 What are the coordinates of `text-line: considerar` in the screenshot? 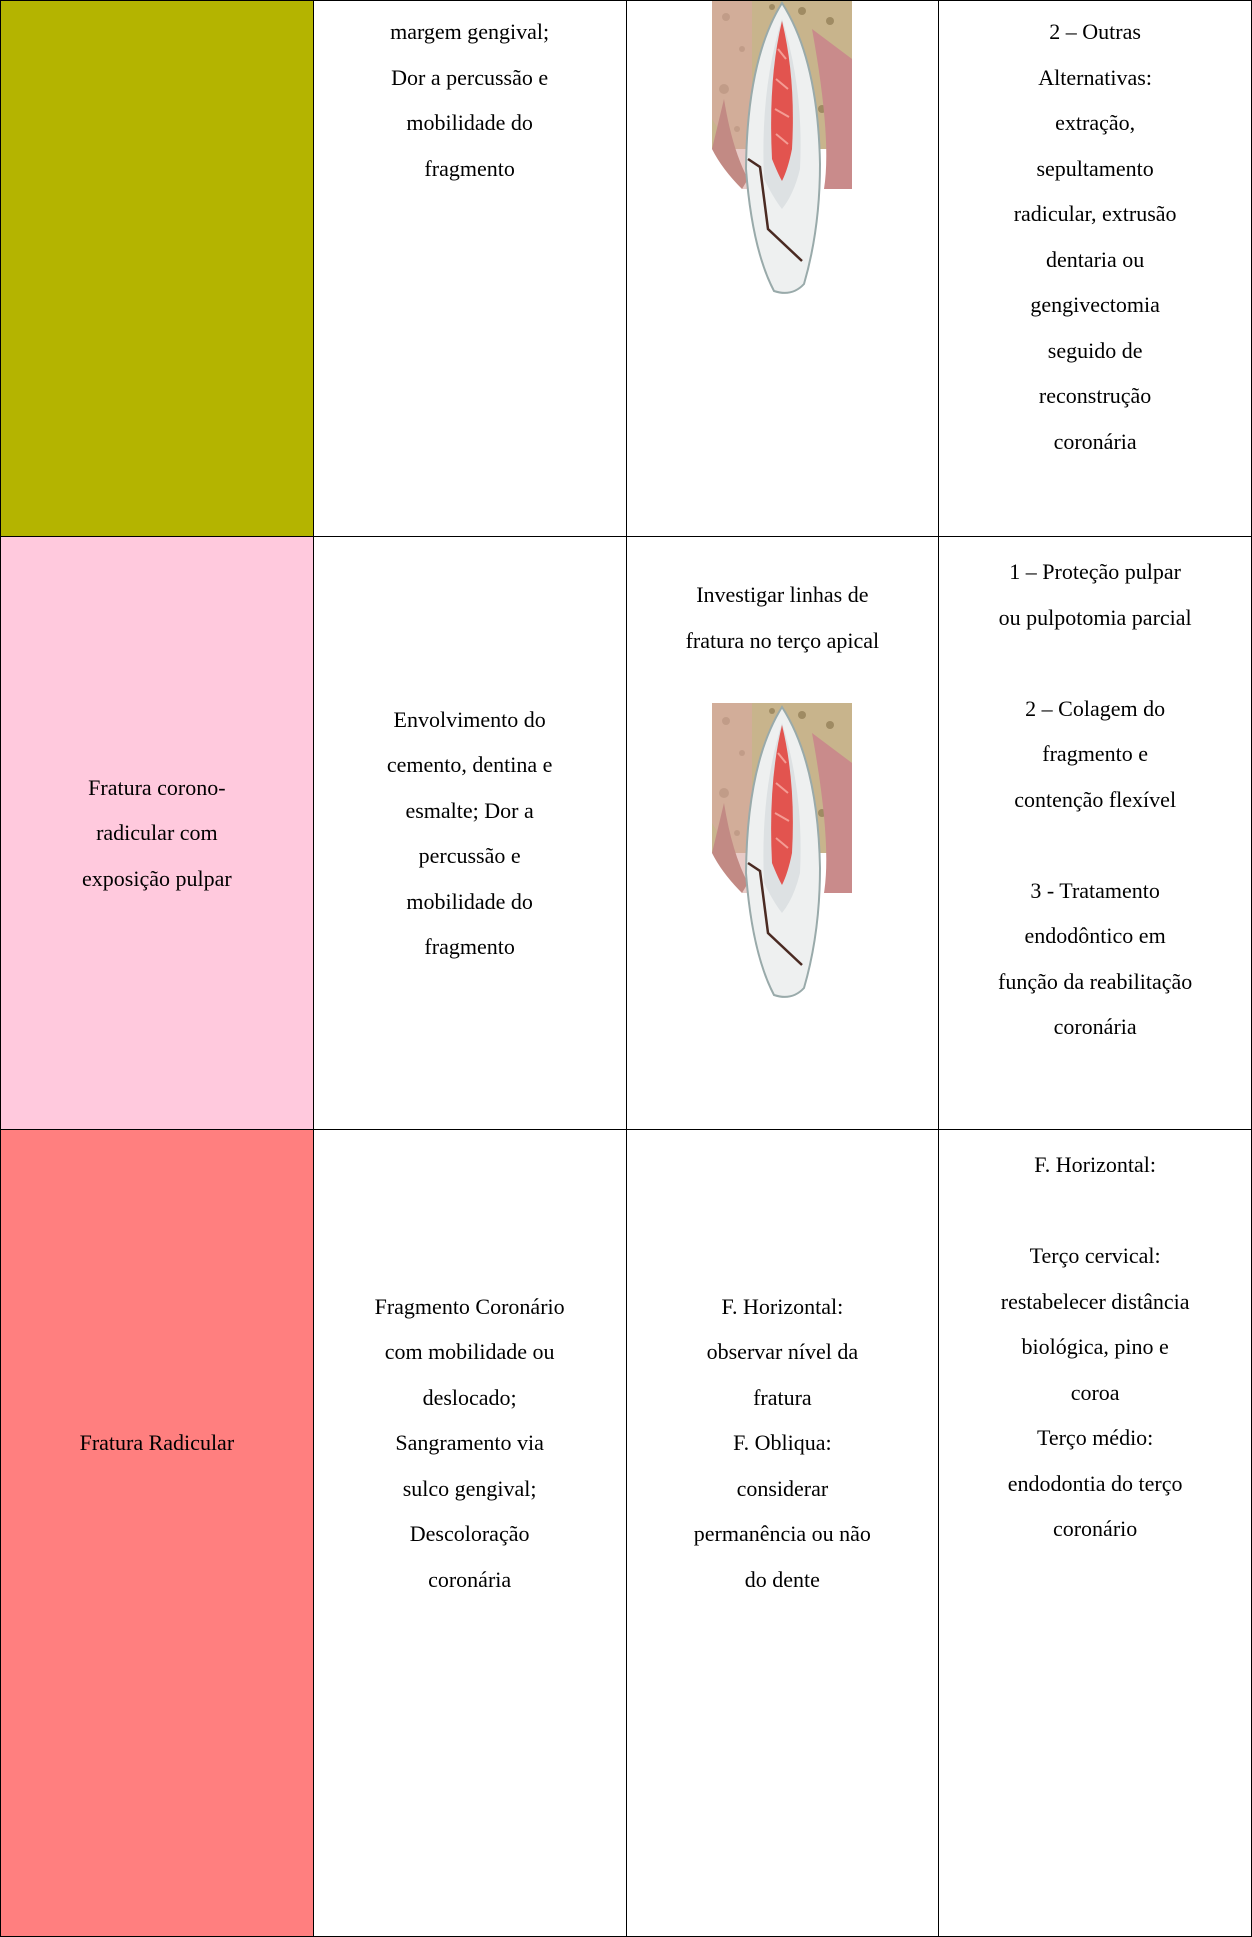 It's located at (782, 1488).